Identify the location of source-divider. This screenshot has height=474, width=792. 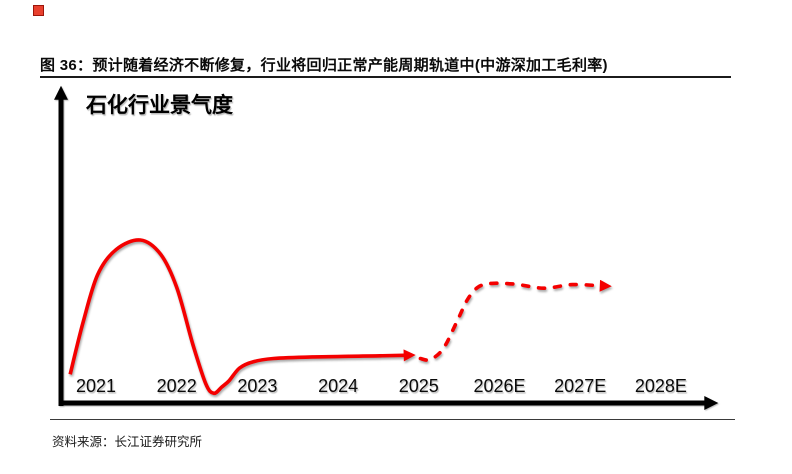
(392, 419).